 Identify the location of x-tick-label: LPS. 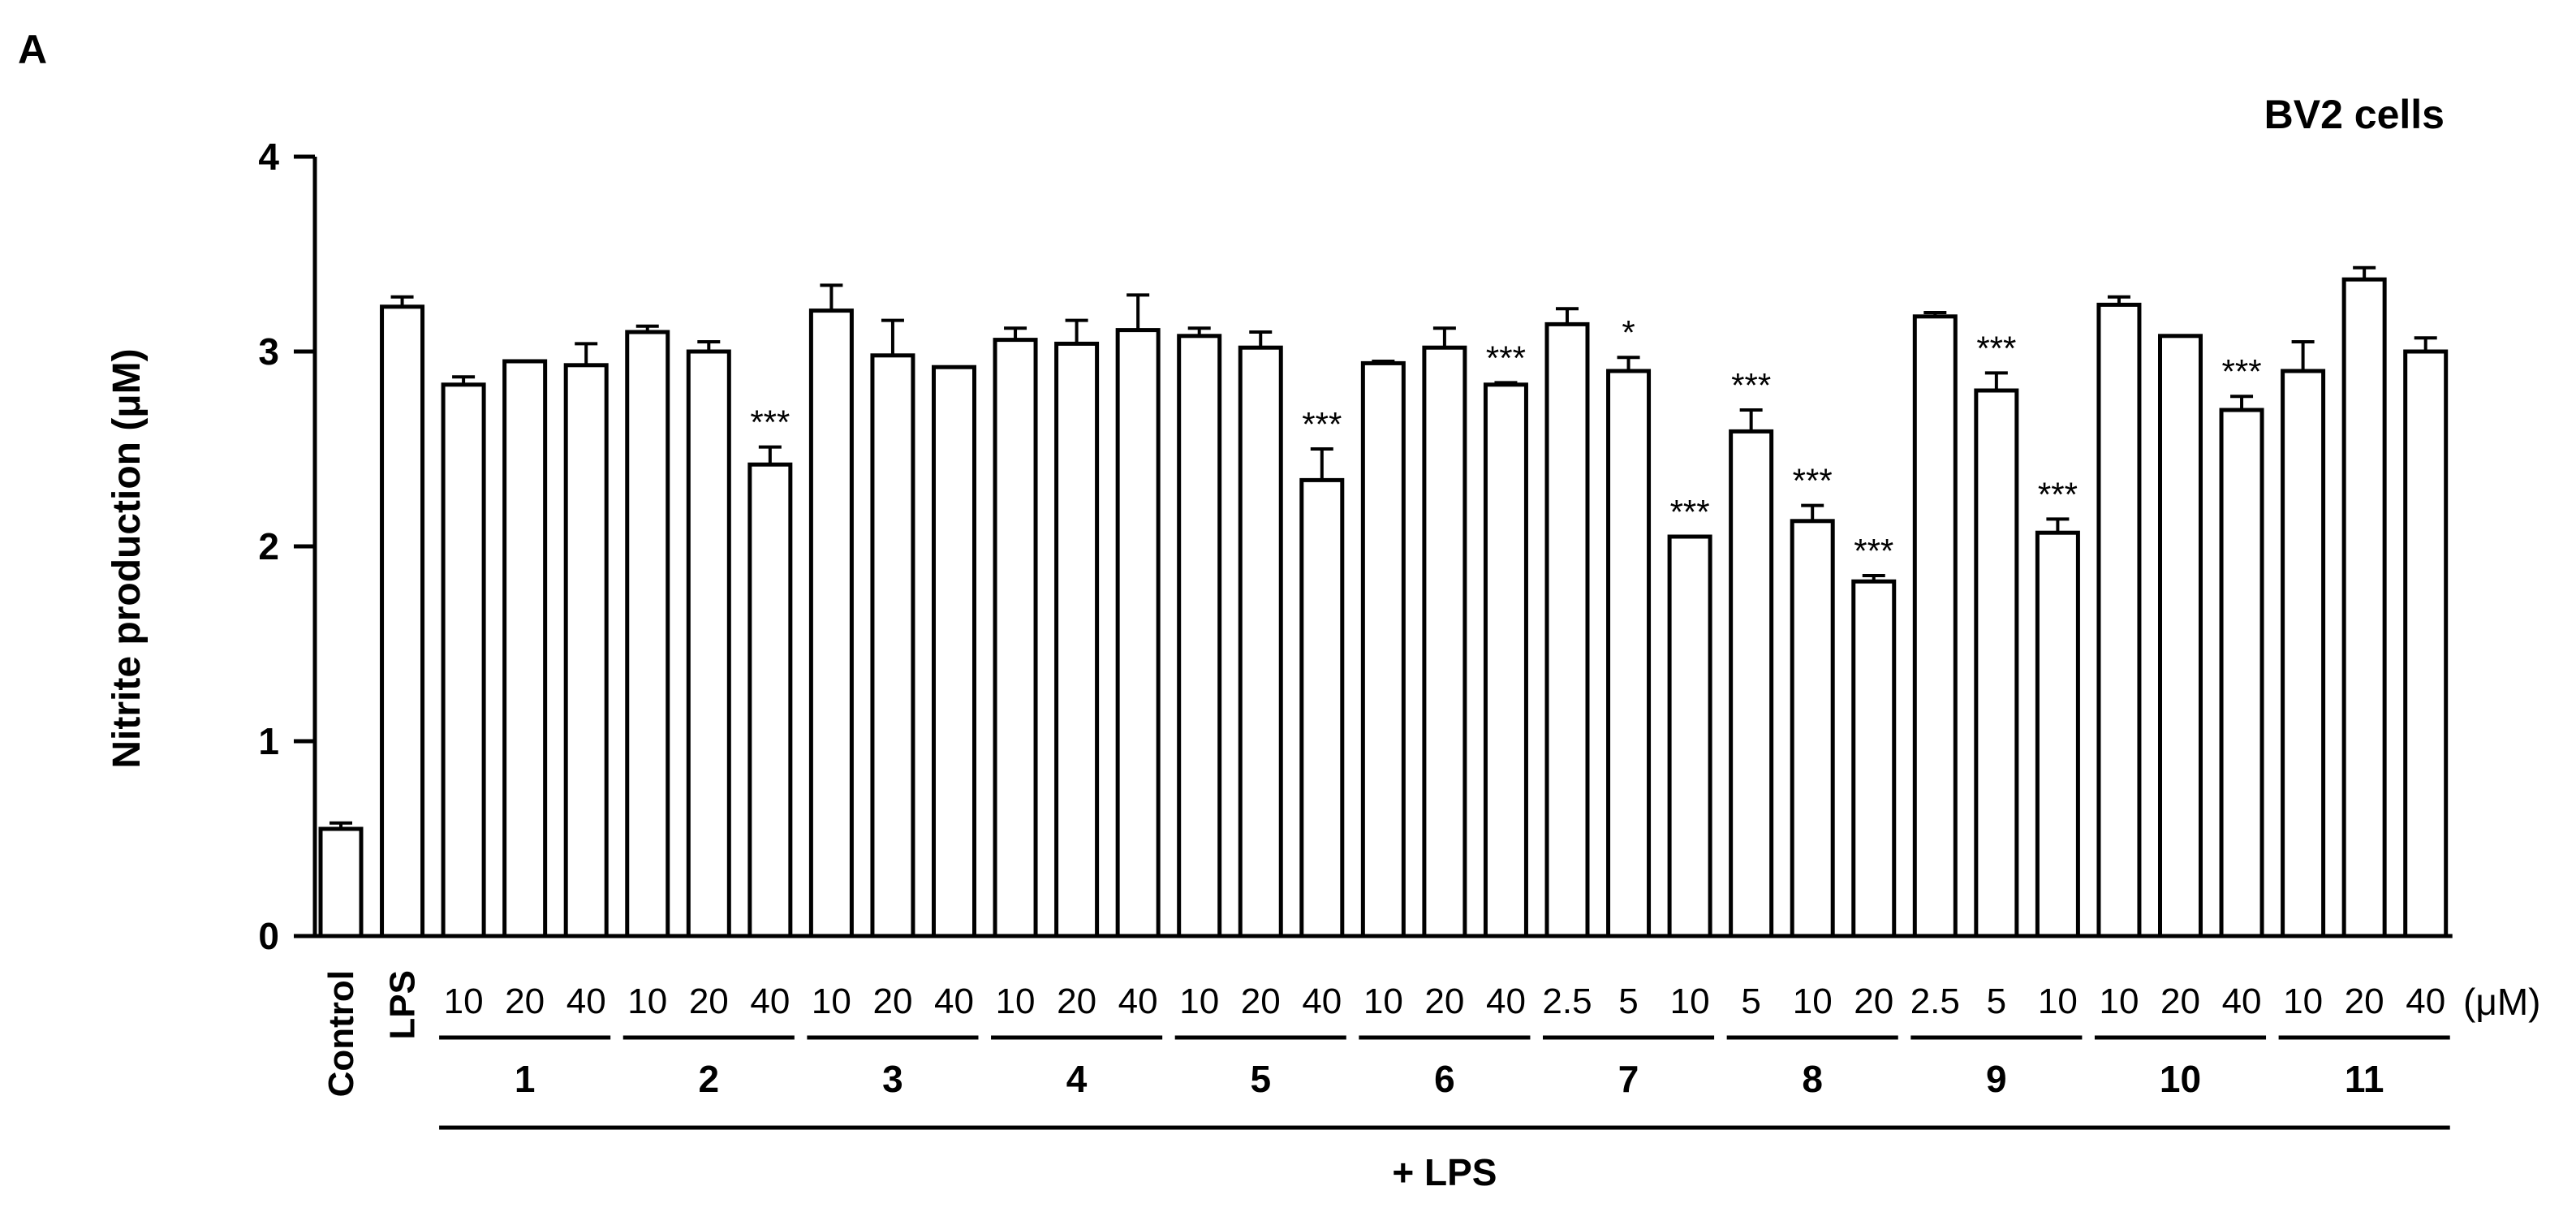
(403, 1005).